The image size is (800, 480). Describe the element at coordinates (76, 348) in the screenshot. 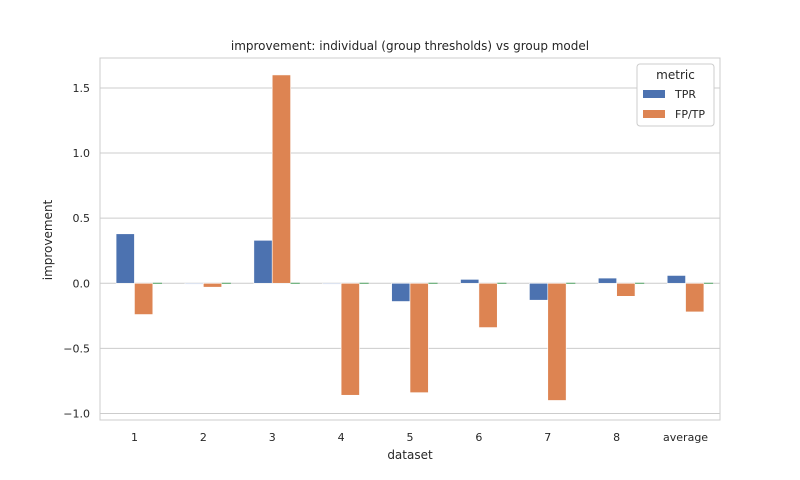

I see `y-tick-label: −0.5` at that location.